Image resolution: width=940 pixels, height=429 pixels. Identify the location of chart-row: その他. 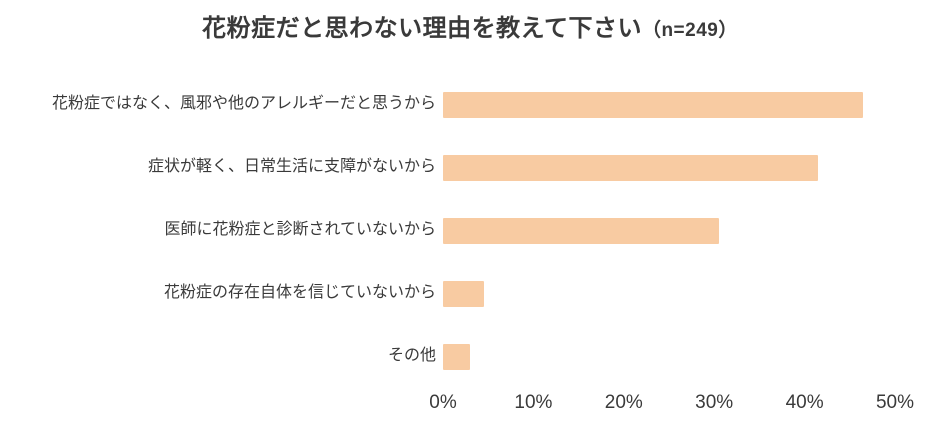
(470, 356).